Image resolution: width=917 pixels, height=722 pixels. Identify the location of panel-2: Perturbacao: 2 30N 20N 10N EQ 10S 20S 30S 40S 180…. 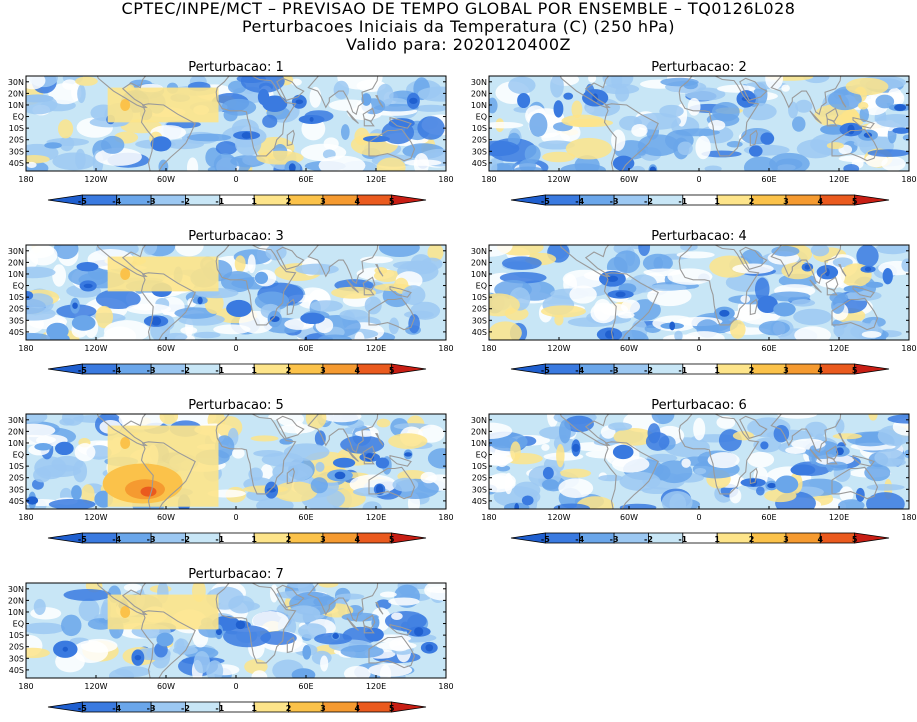
(694, 133).